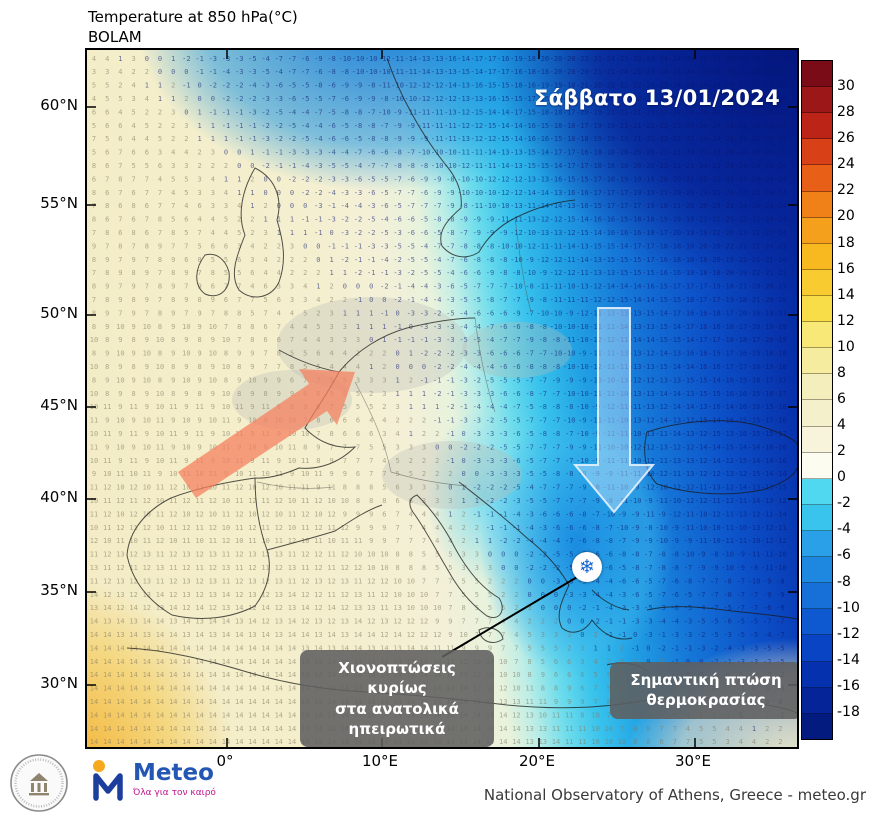  I want to click on page-title: Temperature at 850 hPa(°C), so click(193, 17).